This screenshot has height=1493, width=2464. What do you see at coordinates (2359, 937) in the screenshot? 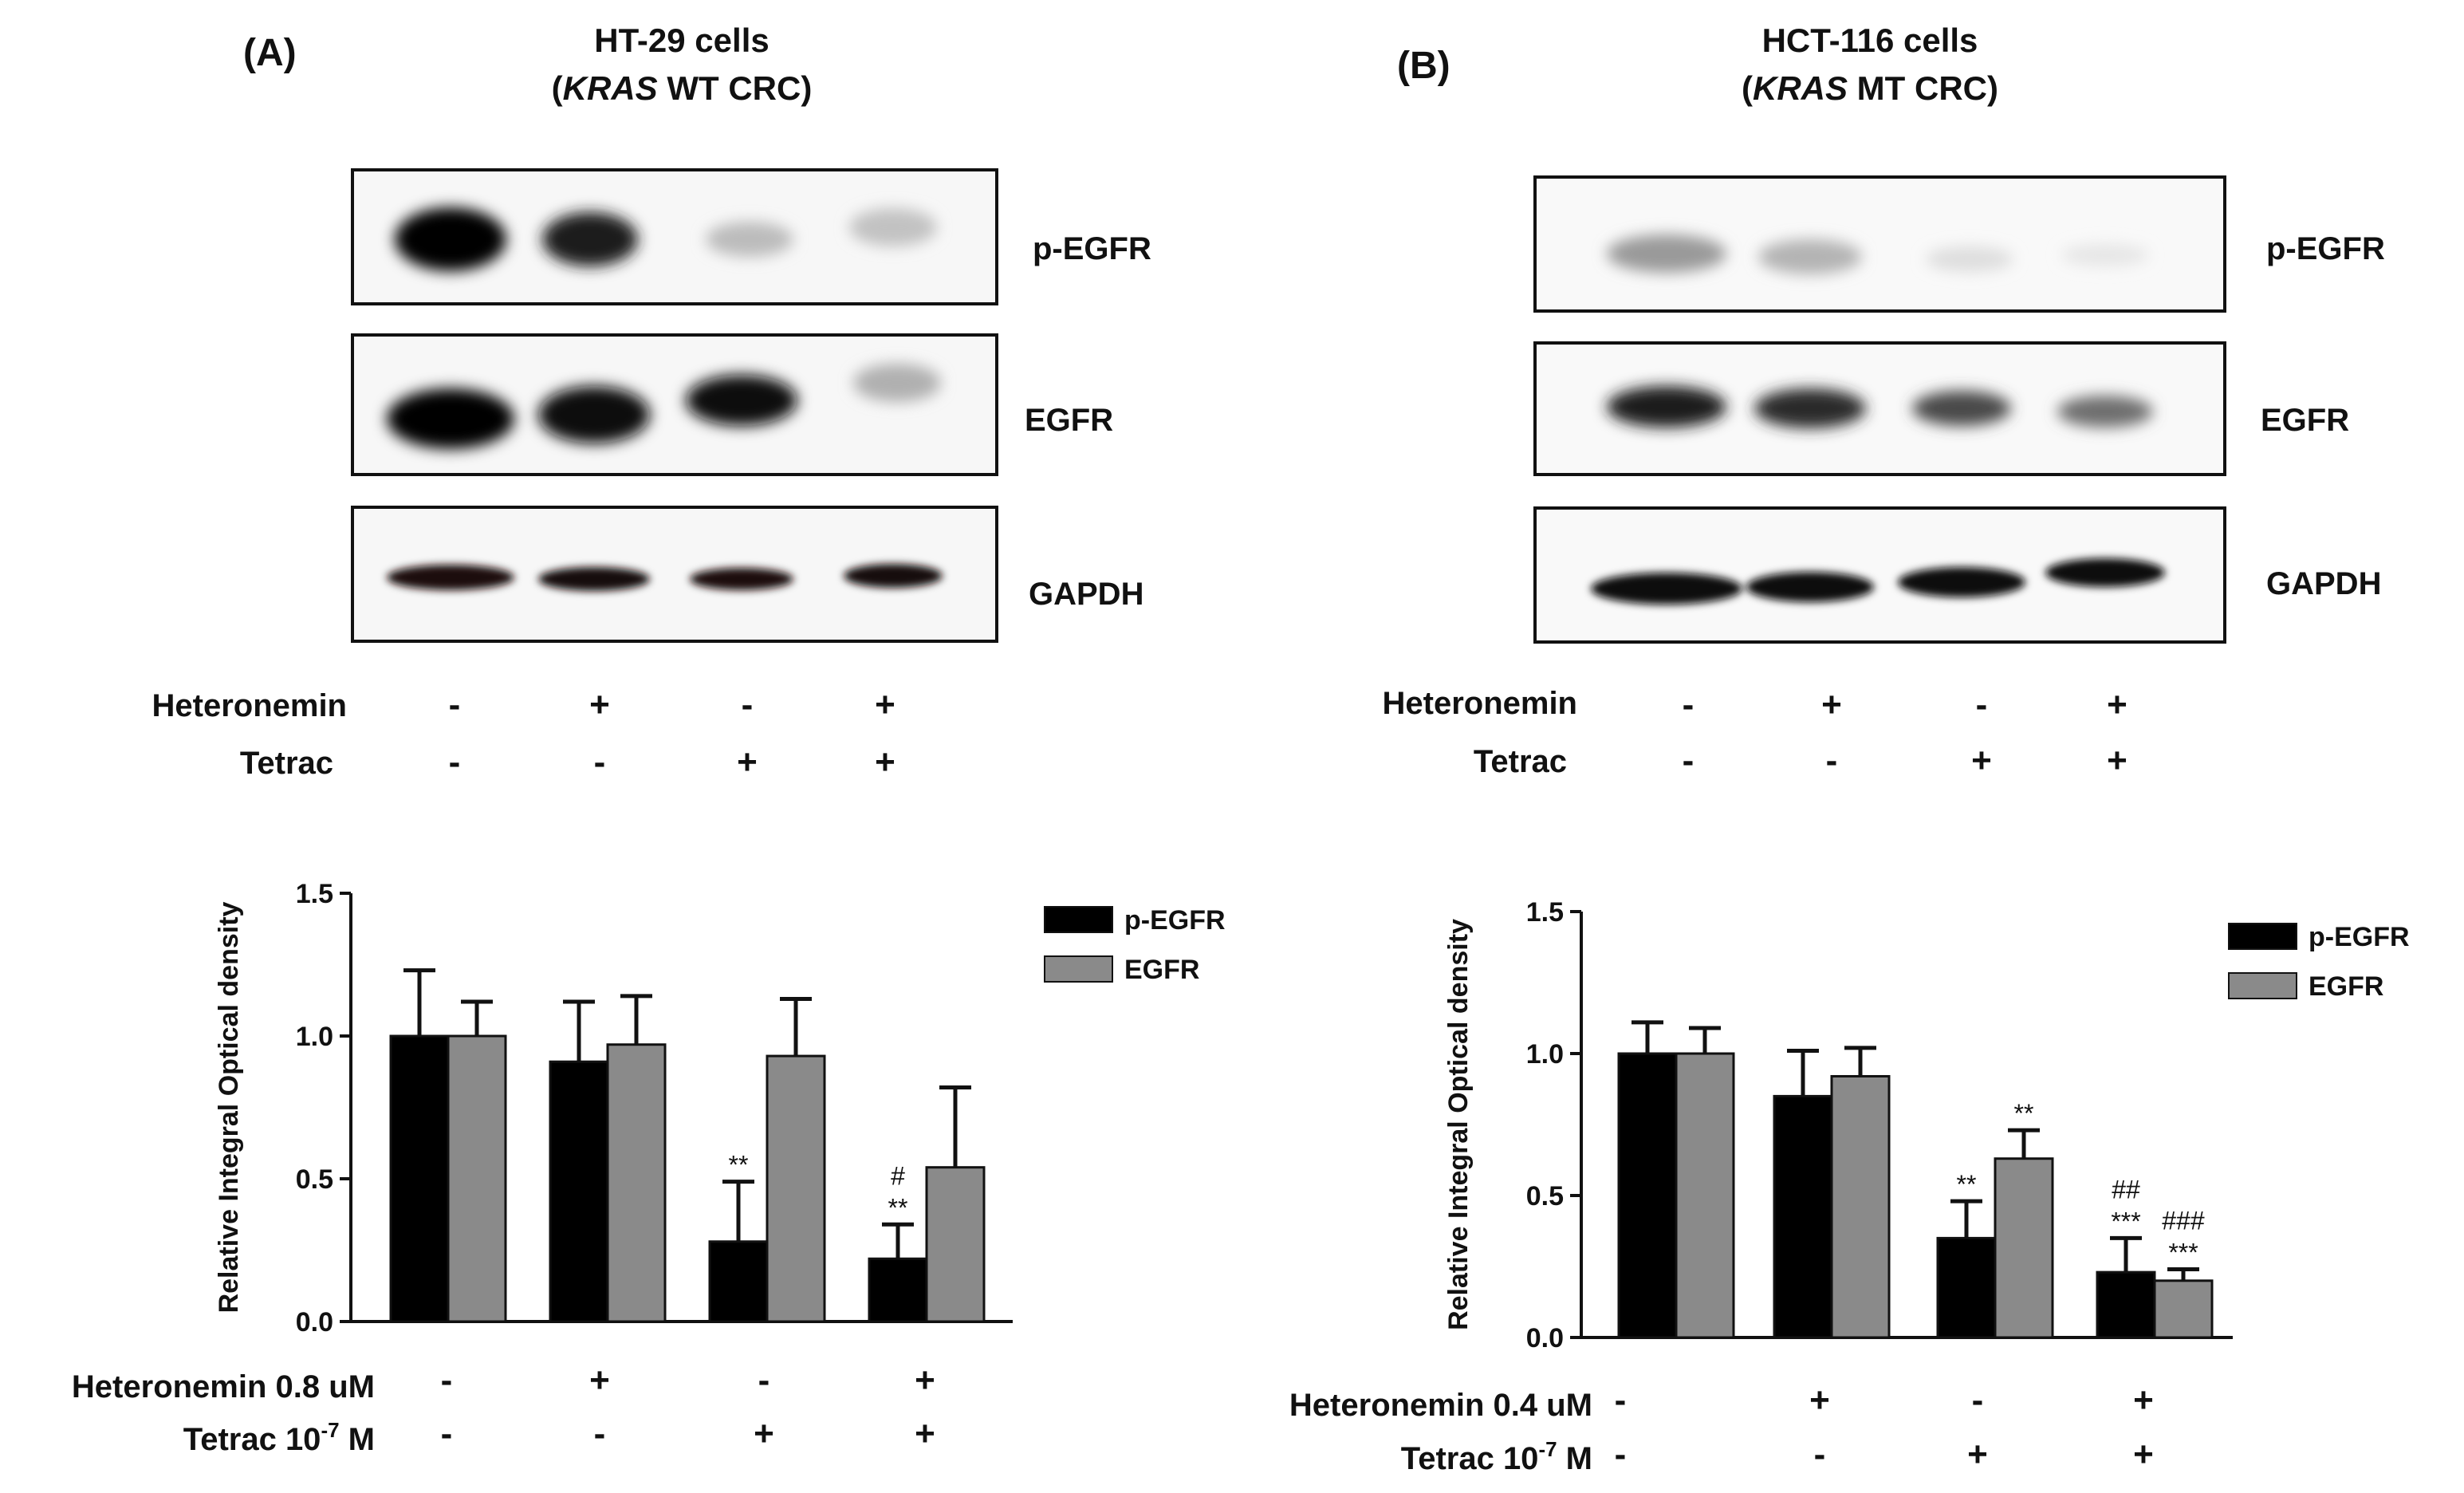
I see `chart-b-legend-label-0: p-EGFR` at bounding box center [2359, 937].